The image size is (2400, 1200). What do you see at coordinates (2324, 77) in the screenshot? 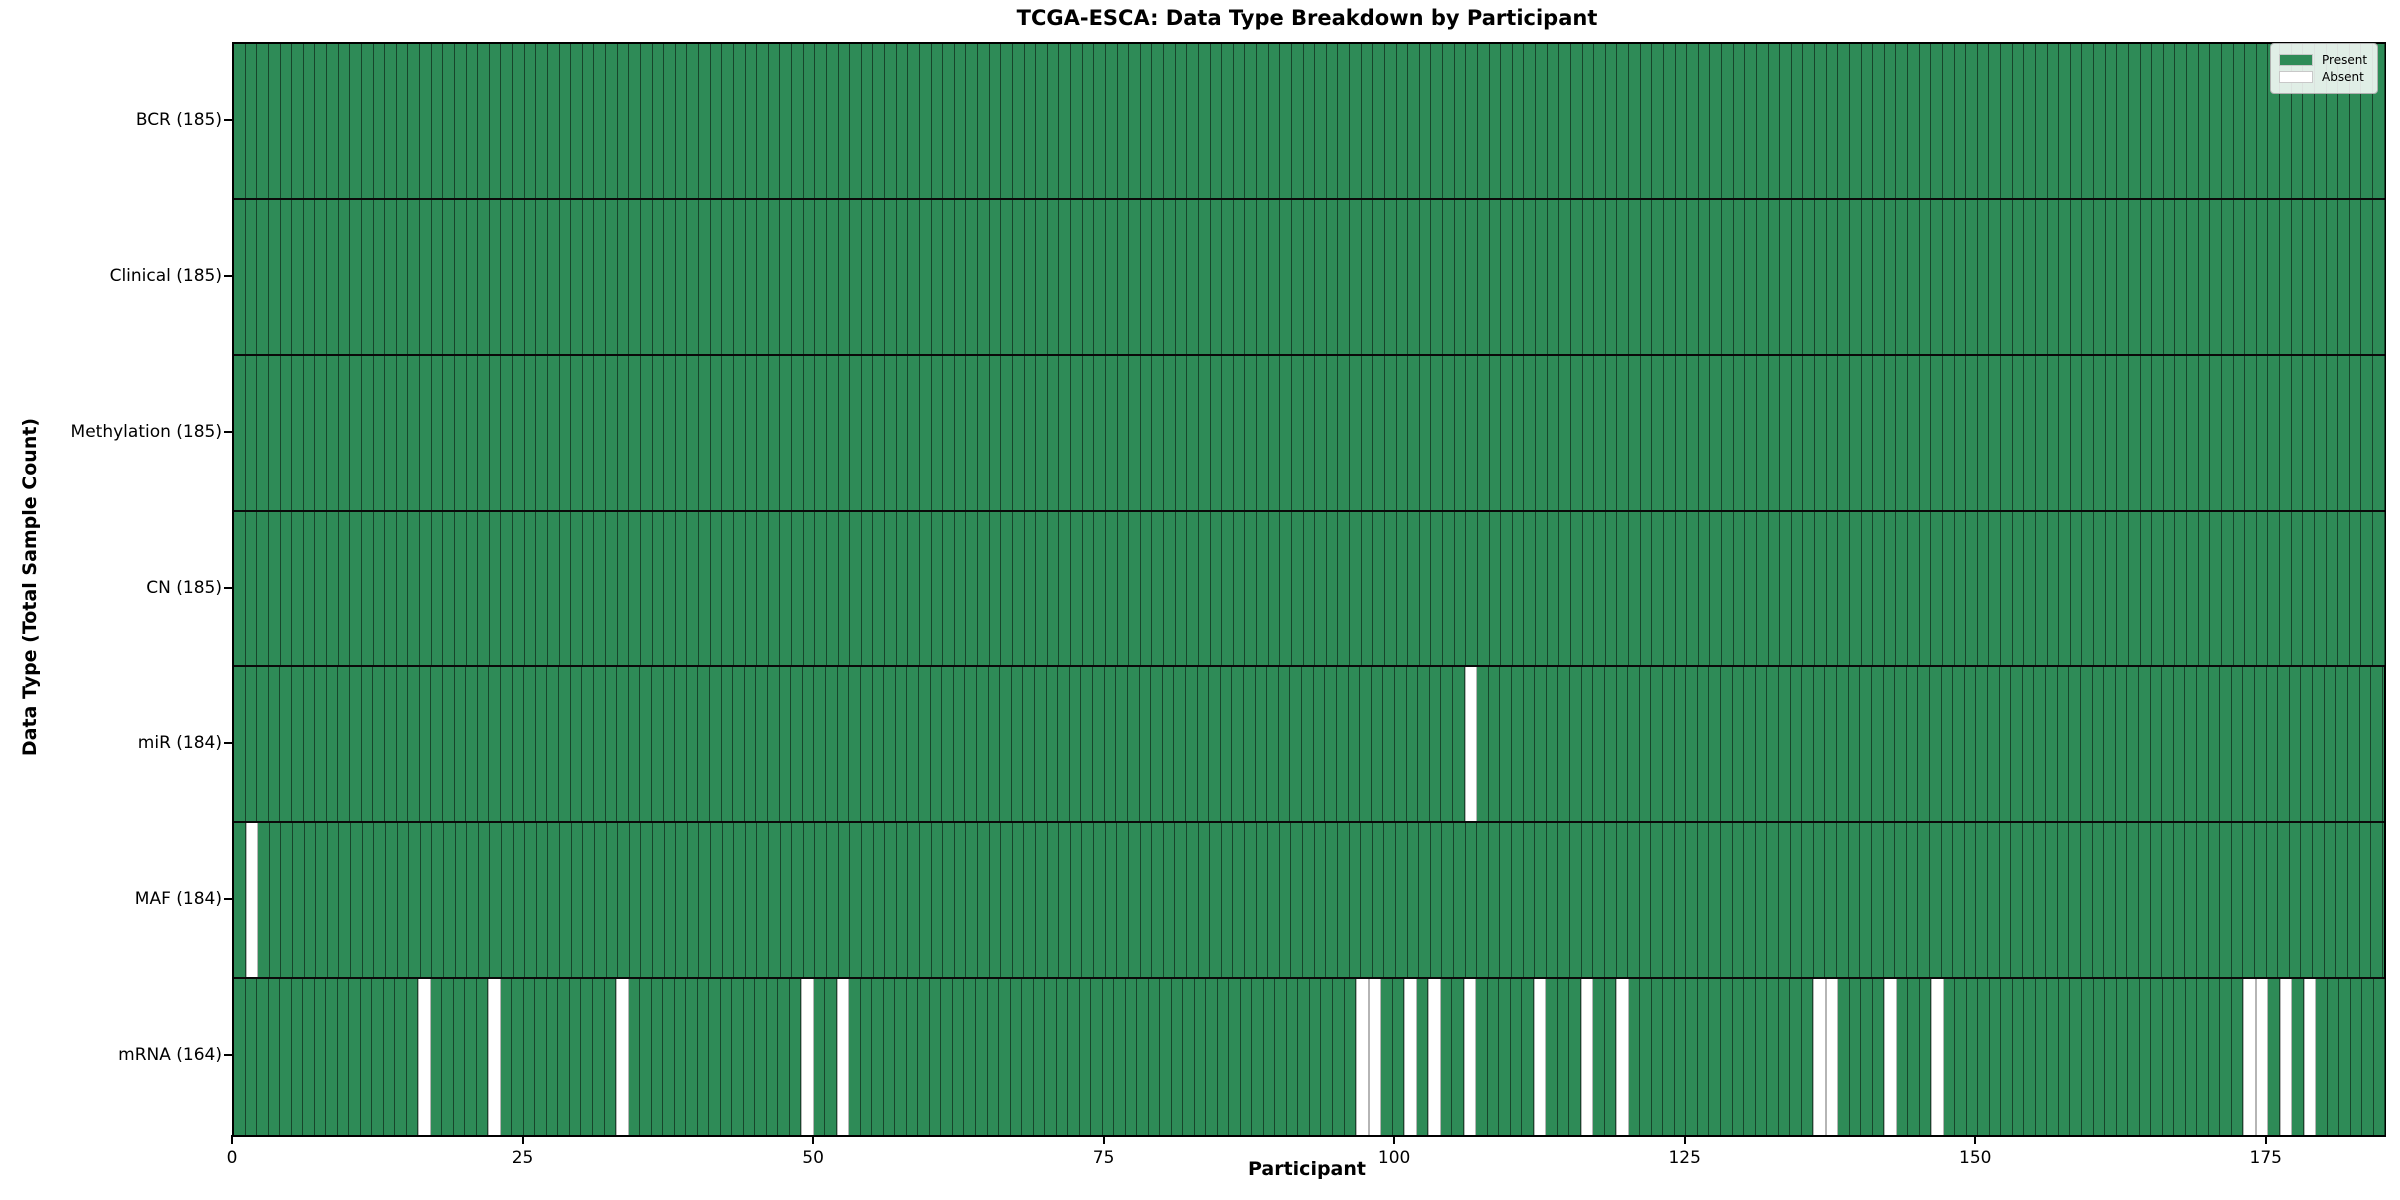
I see `legend-entry-absent: Absent` at bounding box center [2324, 77].